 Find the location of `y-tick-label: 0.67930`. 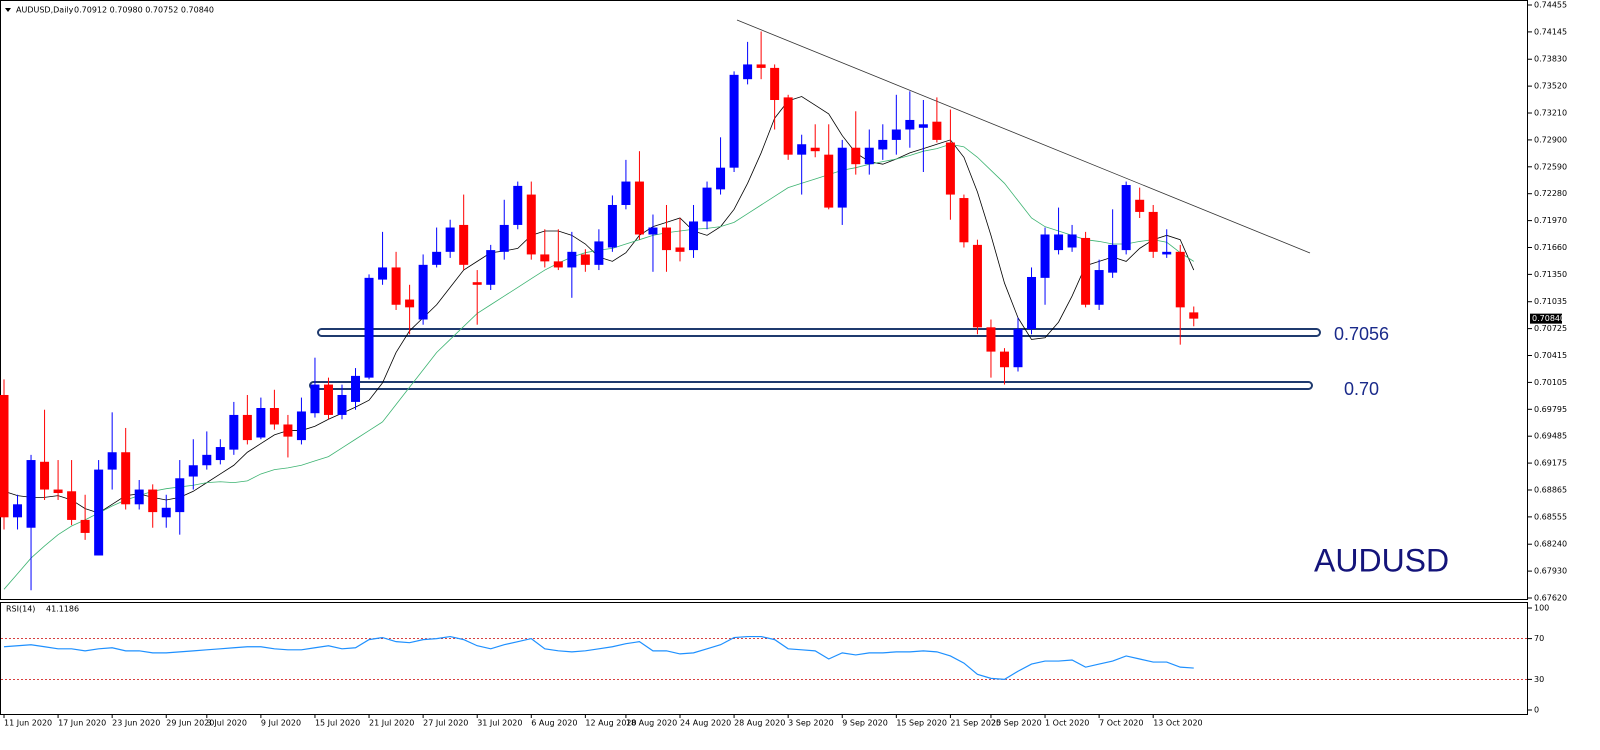

y-tick-label: 0.67930 is located at coordinates (1550, 571).